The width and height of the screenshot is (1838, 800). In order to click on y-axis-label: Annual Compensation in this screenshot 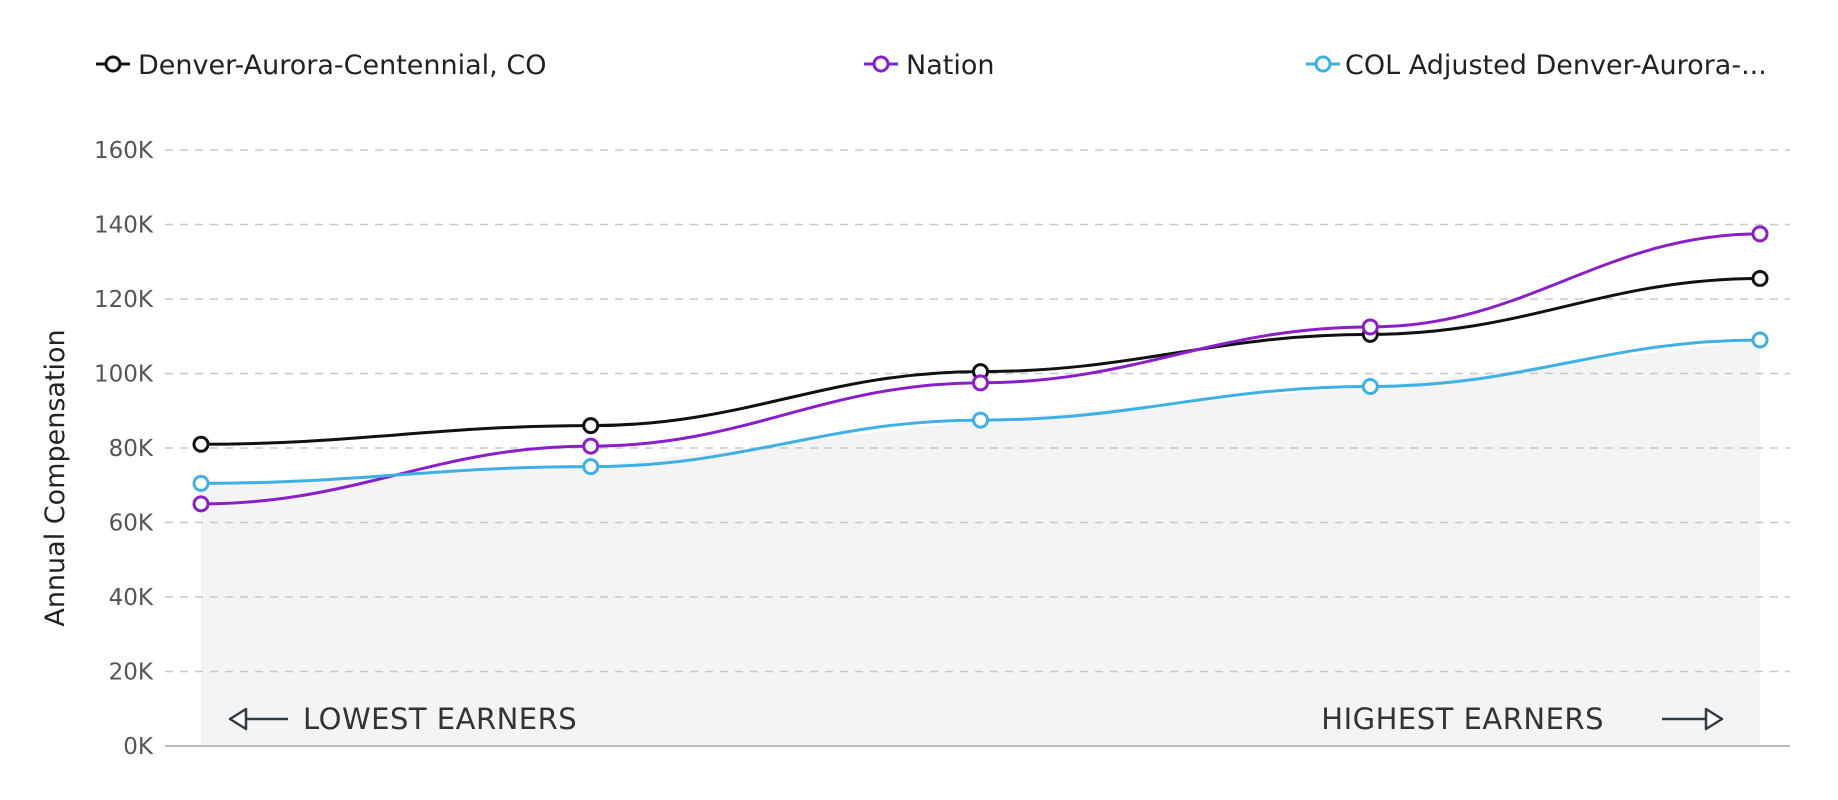, I will do `click(55, 477)`.